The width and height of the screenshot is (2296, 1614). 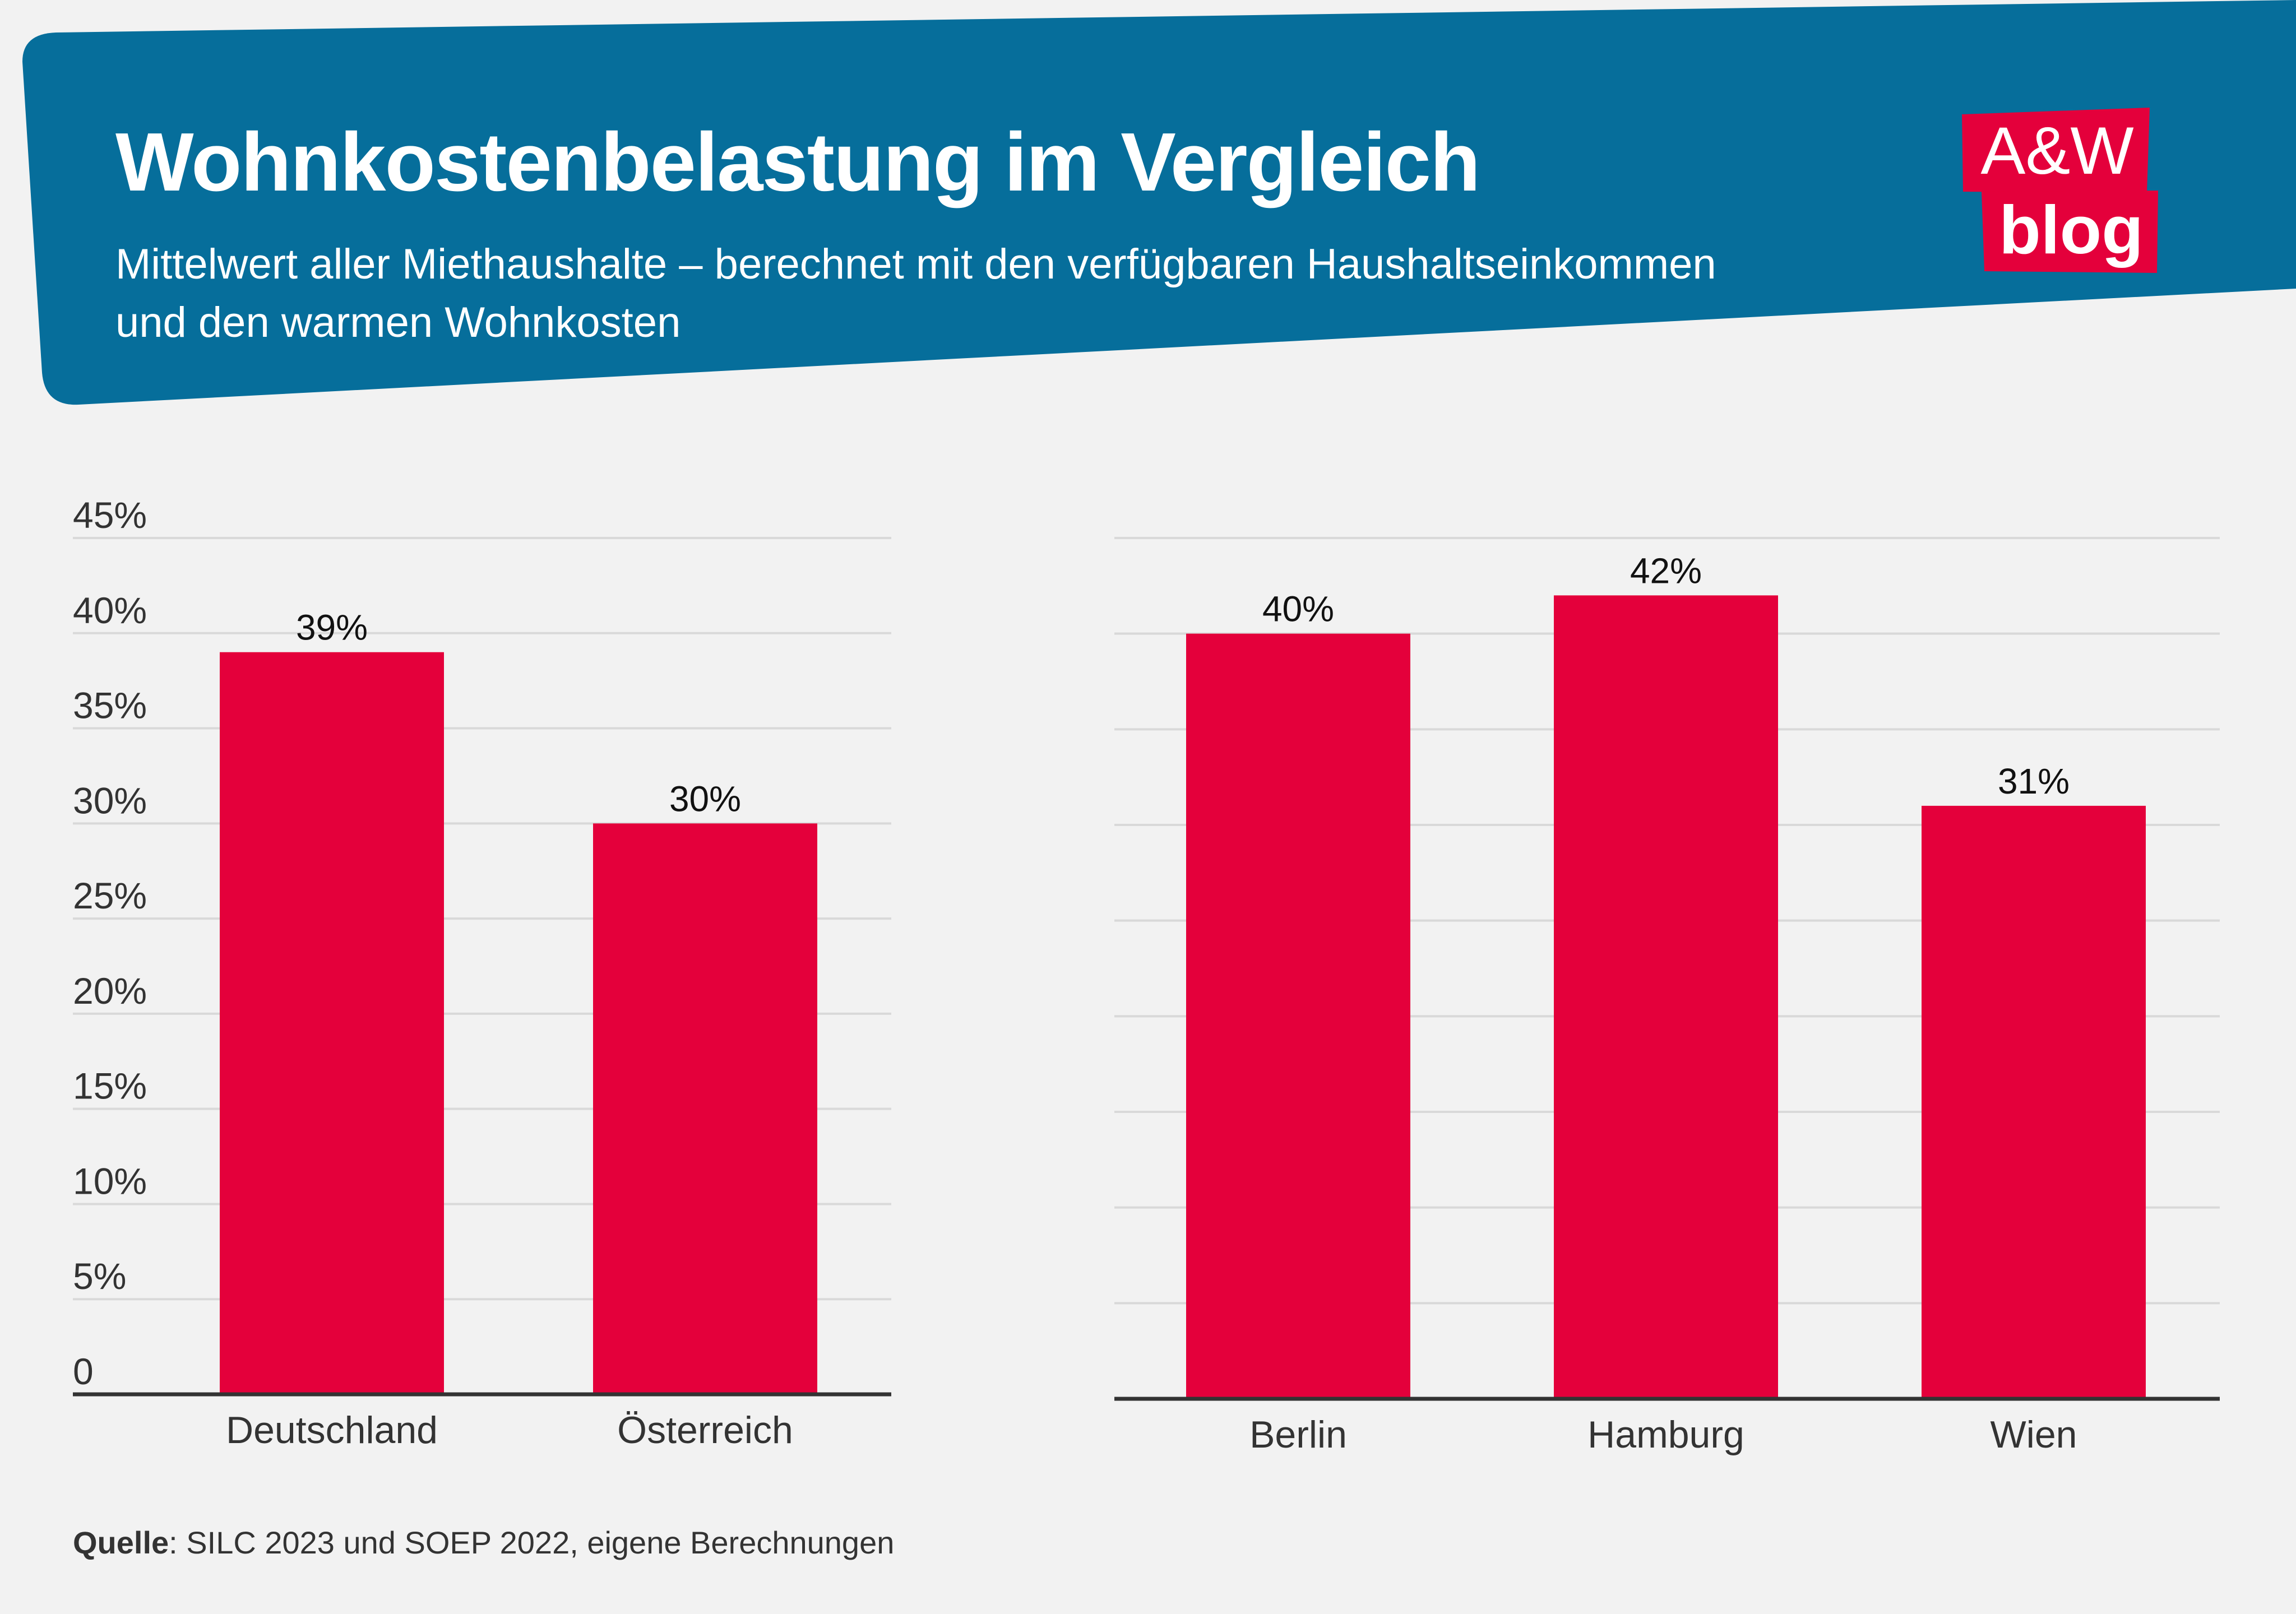 I want to click on x-tick-label: Wien, so click(x=2034, y=1434).